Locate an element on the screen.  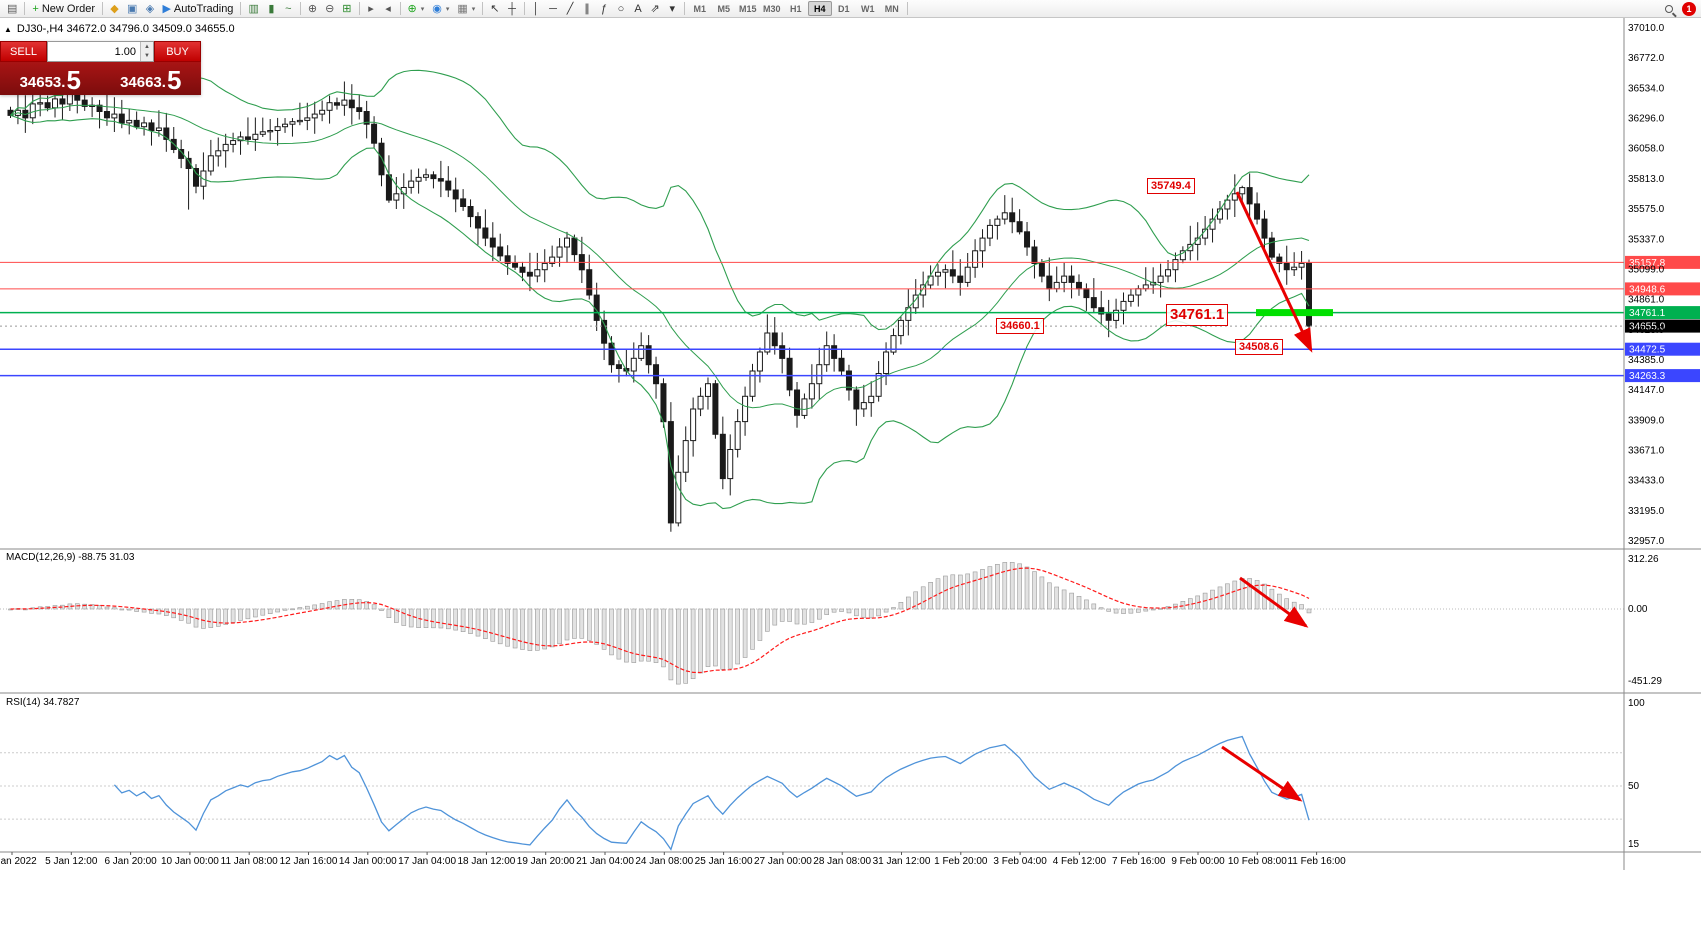
buy-price-display: 34663. 5 is located at coordinates (150, 78).